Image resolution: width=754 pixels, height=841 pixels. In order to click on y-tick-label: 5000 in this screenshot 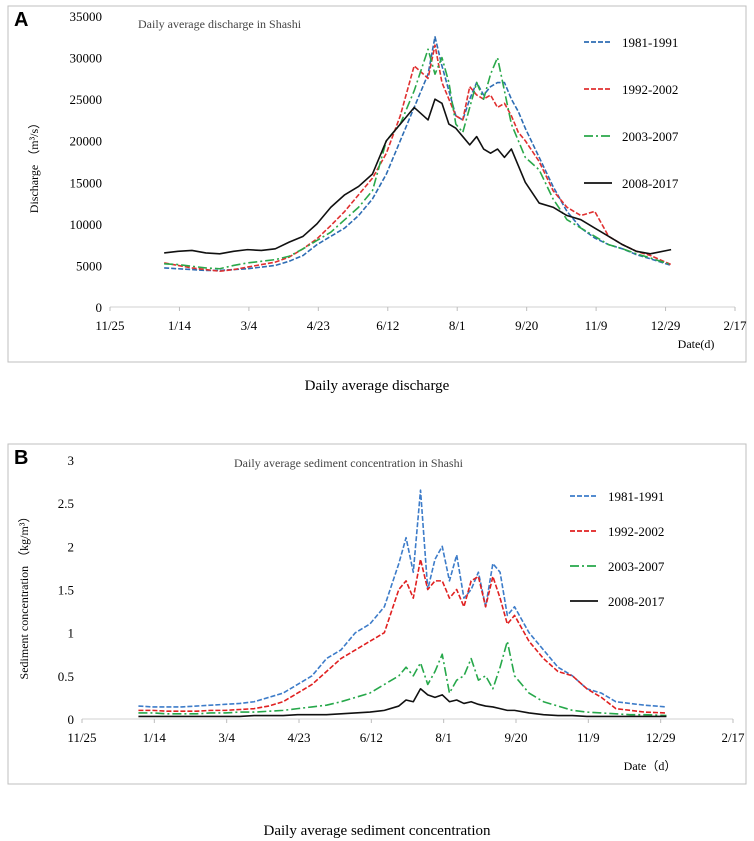, I will do `click(89, 265)`.